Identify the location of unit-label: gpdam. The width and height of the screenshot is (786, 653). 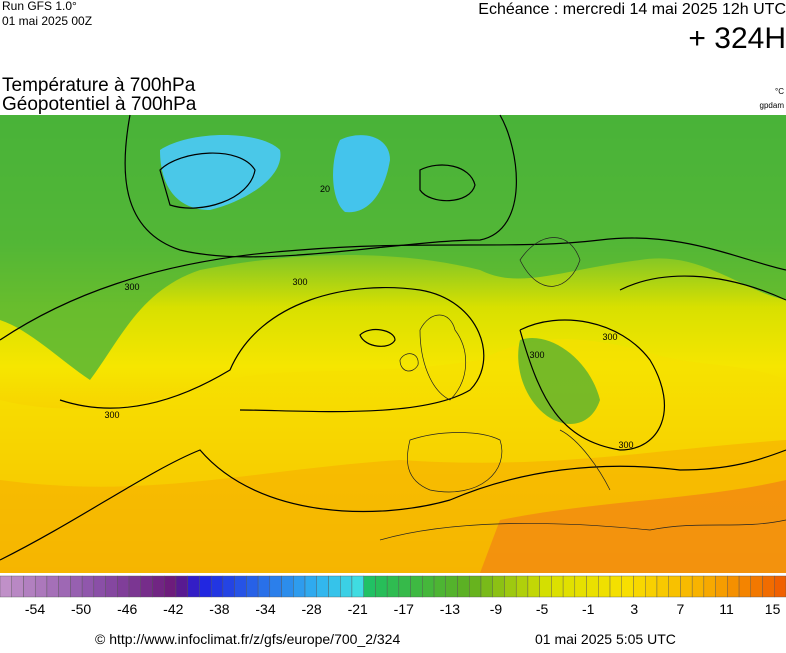
(772, 105).